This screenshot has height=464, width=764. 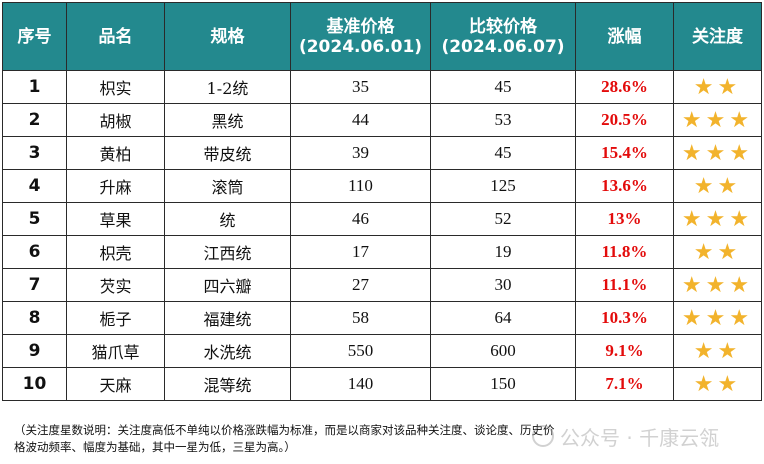 I want to click on table-row: 10 天麻 混等统 140 150 7.1% ★★, so click(x=382, y=384).